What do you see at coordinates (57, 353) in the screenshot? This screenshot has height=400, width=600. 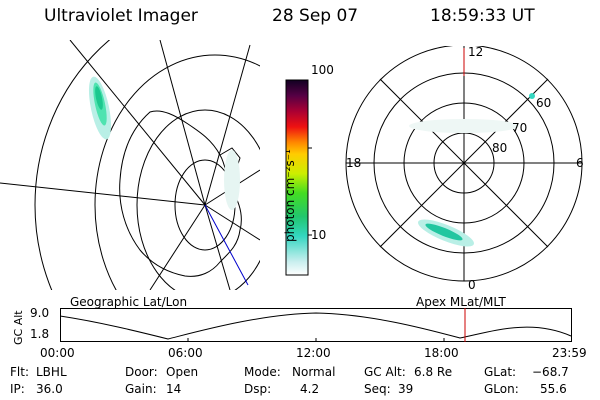 I see `timeline-x-tick: 00:00` at bounding box center [57, 353].